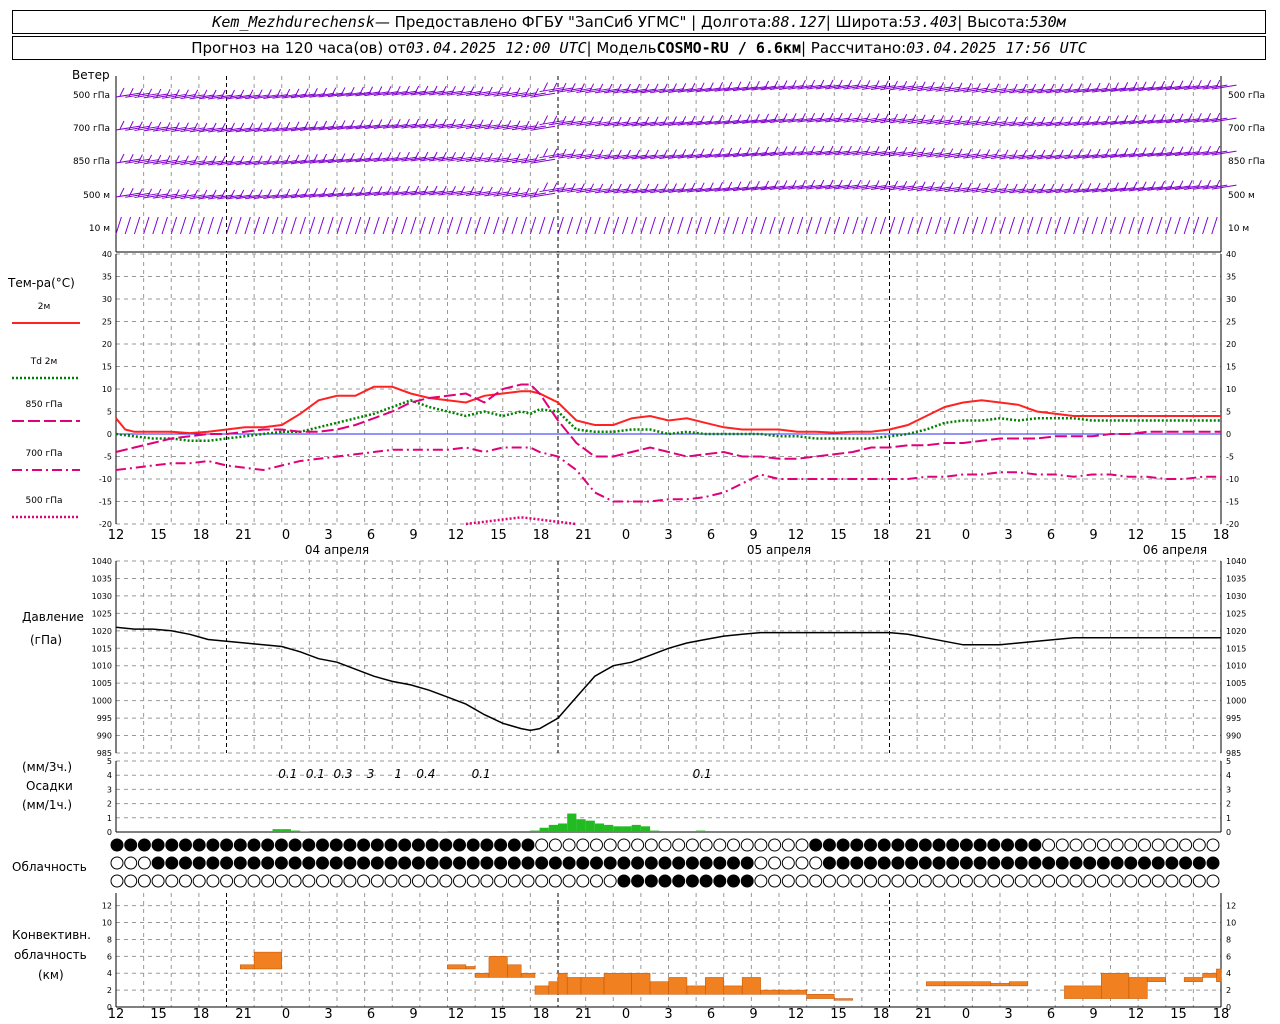 This screenshot has width=1280, height=1024. Describe the element at coordinates (109, 789) in the screenshot. I see `precip-tick-left: 3` at that location.